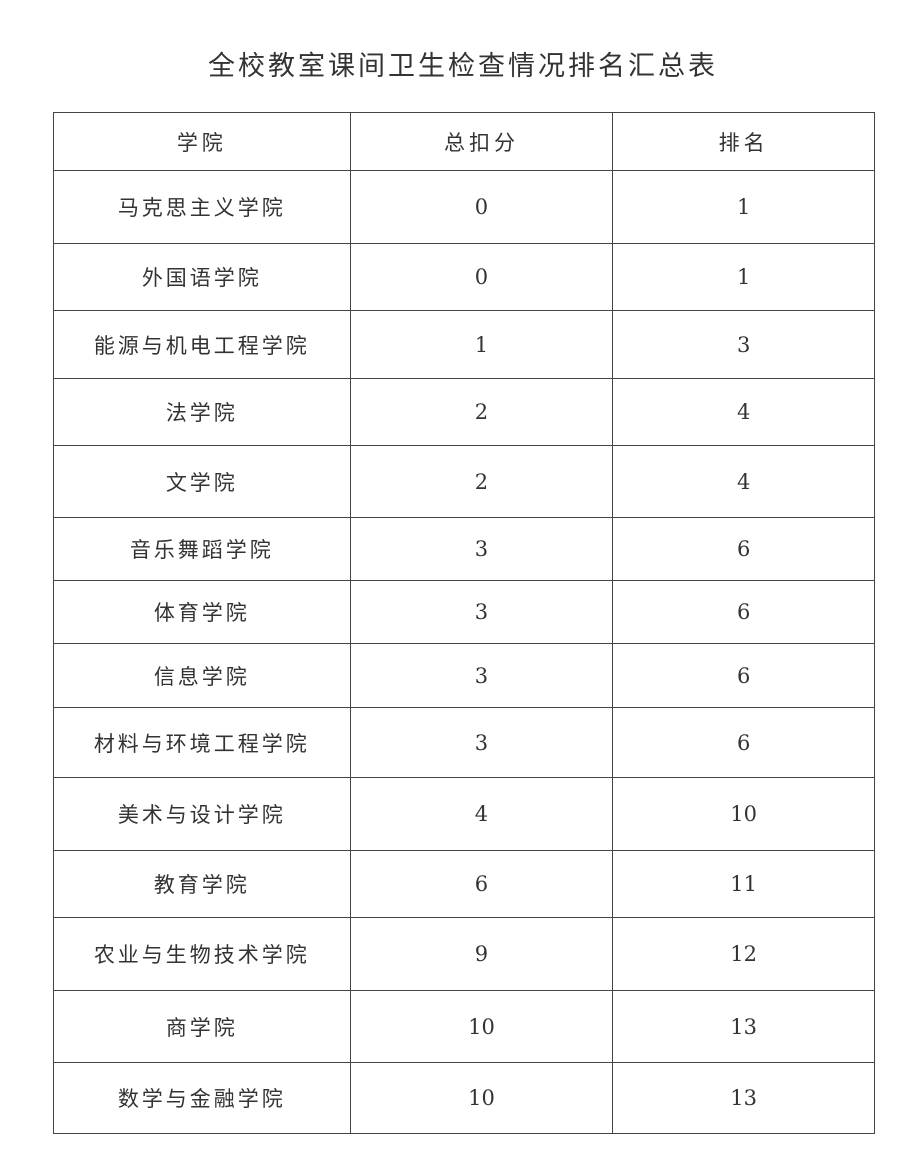  I want to click on cell-college: 商学院, so click(202, 1026).